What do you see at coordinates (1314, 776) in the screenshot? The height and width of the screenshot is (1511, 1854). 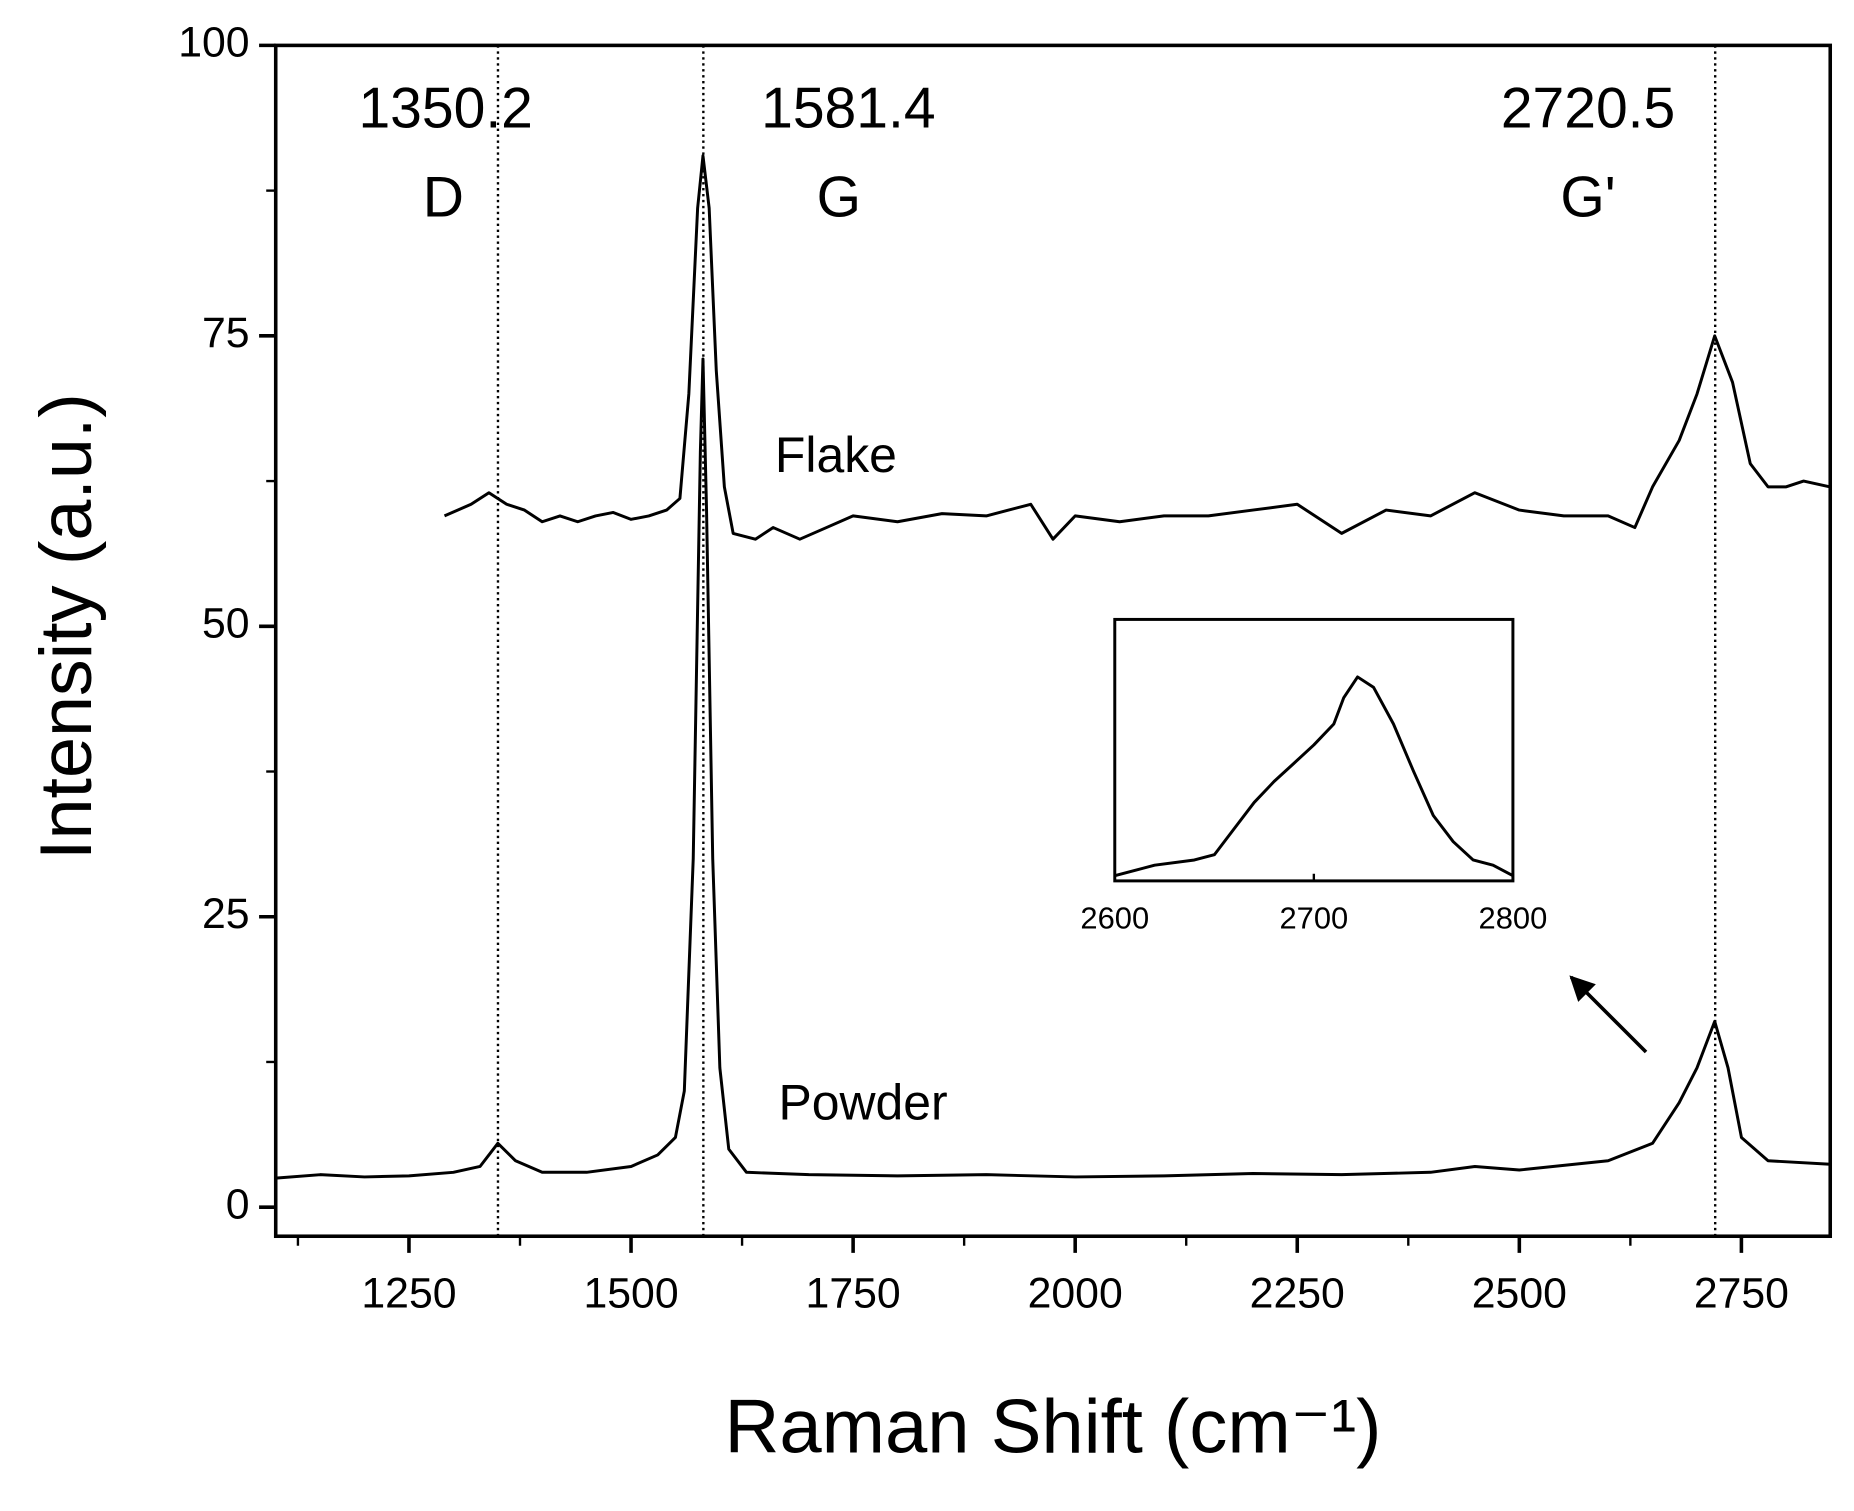 I see `inset-line` at bounding box center [1314, 776].